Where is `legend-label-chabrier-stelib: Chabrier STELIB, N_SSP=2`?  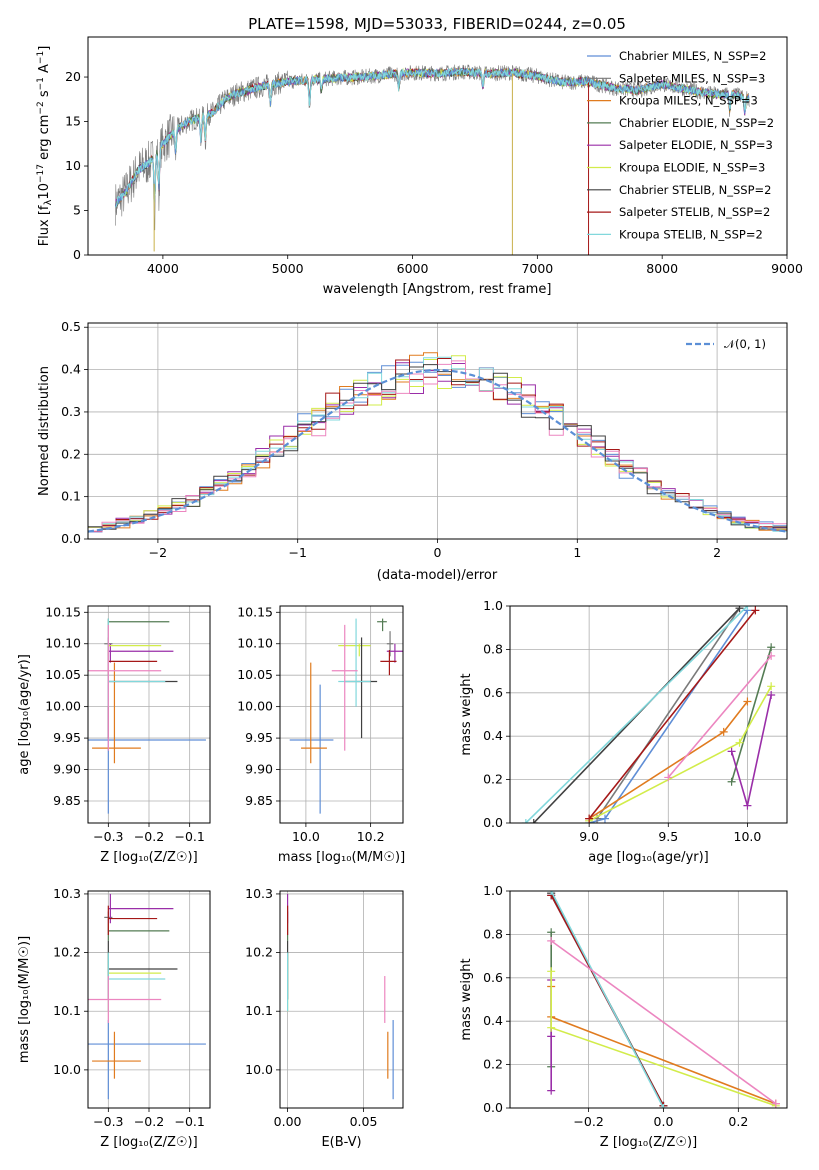
legend-label-chabrier-stelib: Chabrier STELIB, N_SSP=2 is located at coordinates (695, 190).